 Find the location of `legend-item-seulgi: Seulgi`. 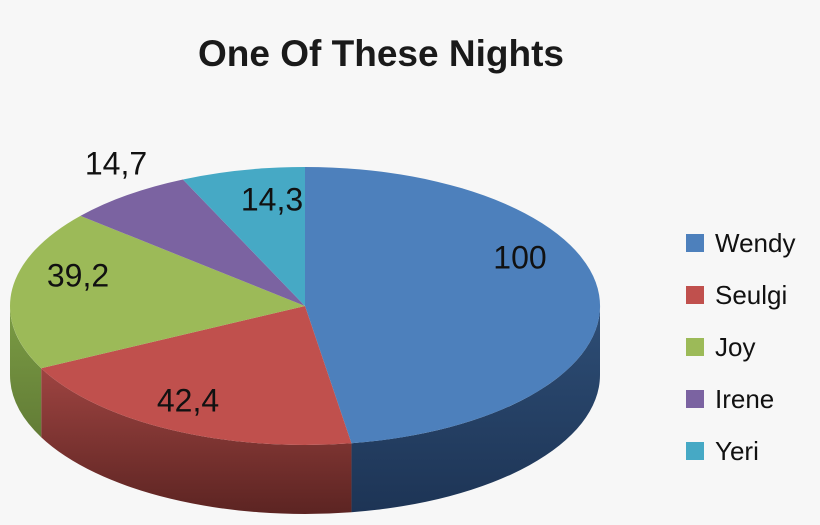

legend-item-seulgi: Seulgi is located at coordinates (740, 295).